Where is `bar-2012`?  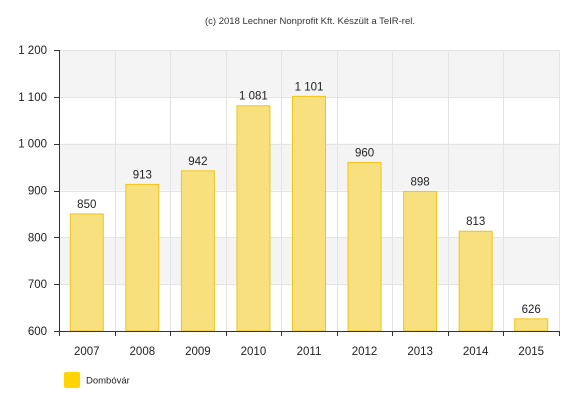
bar-2012 is located at coordinates (364, 246).